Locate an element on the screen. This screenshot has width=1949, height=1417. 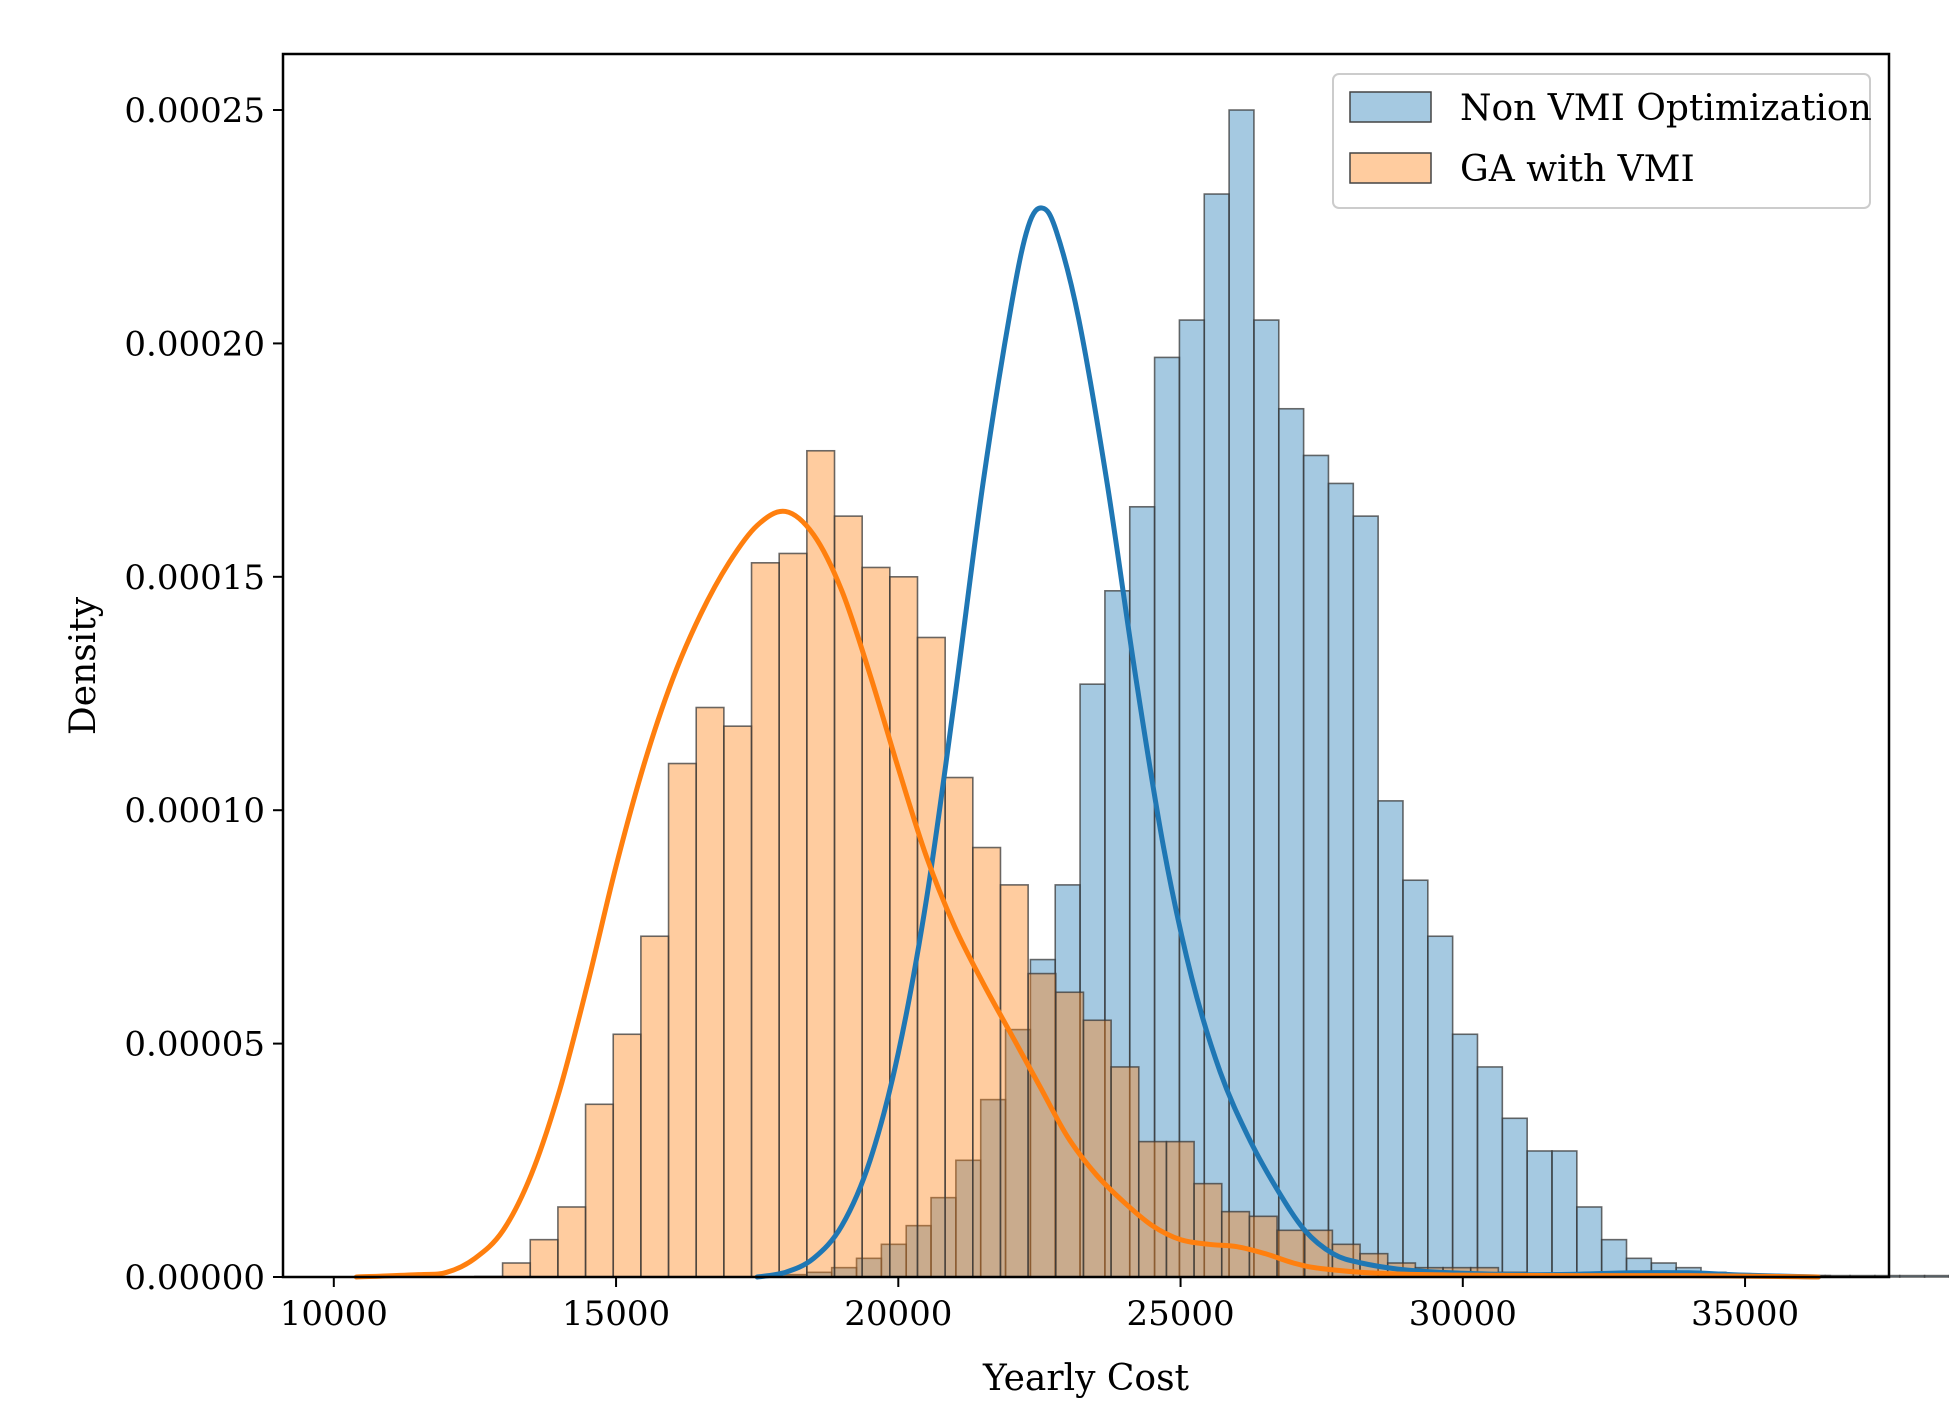
y-tick-label: 0.00025 is located at coordinates (194, 111).